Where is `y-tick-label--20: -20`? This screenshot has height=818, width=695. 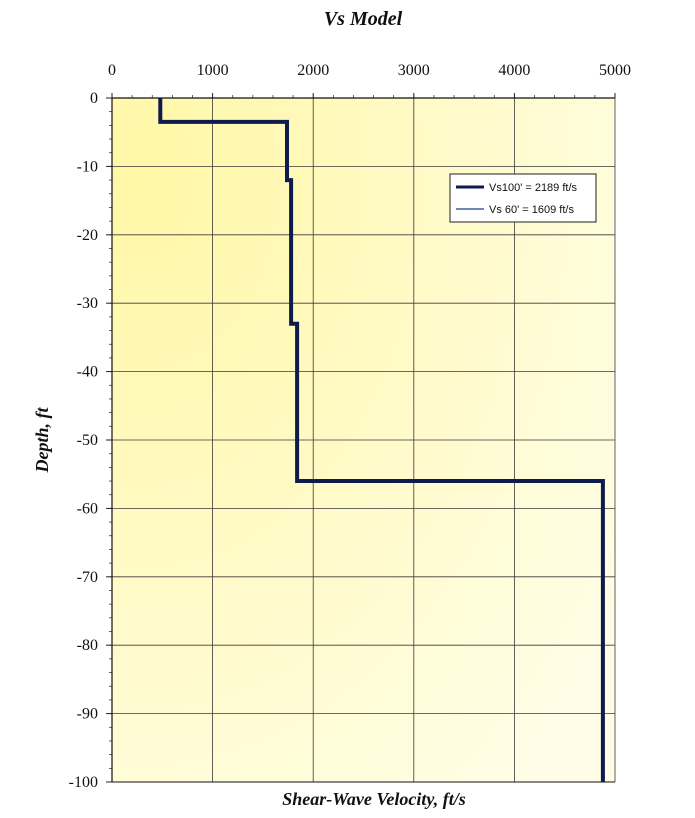 y-tick-label--20: -20 is located at coordinates (87, 235).